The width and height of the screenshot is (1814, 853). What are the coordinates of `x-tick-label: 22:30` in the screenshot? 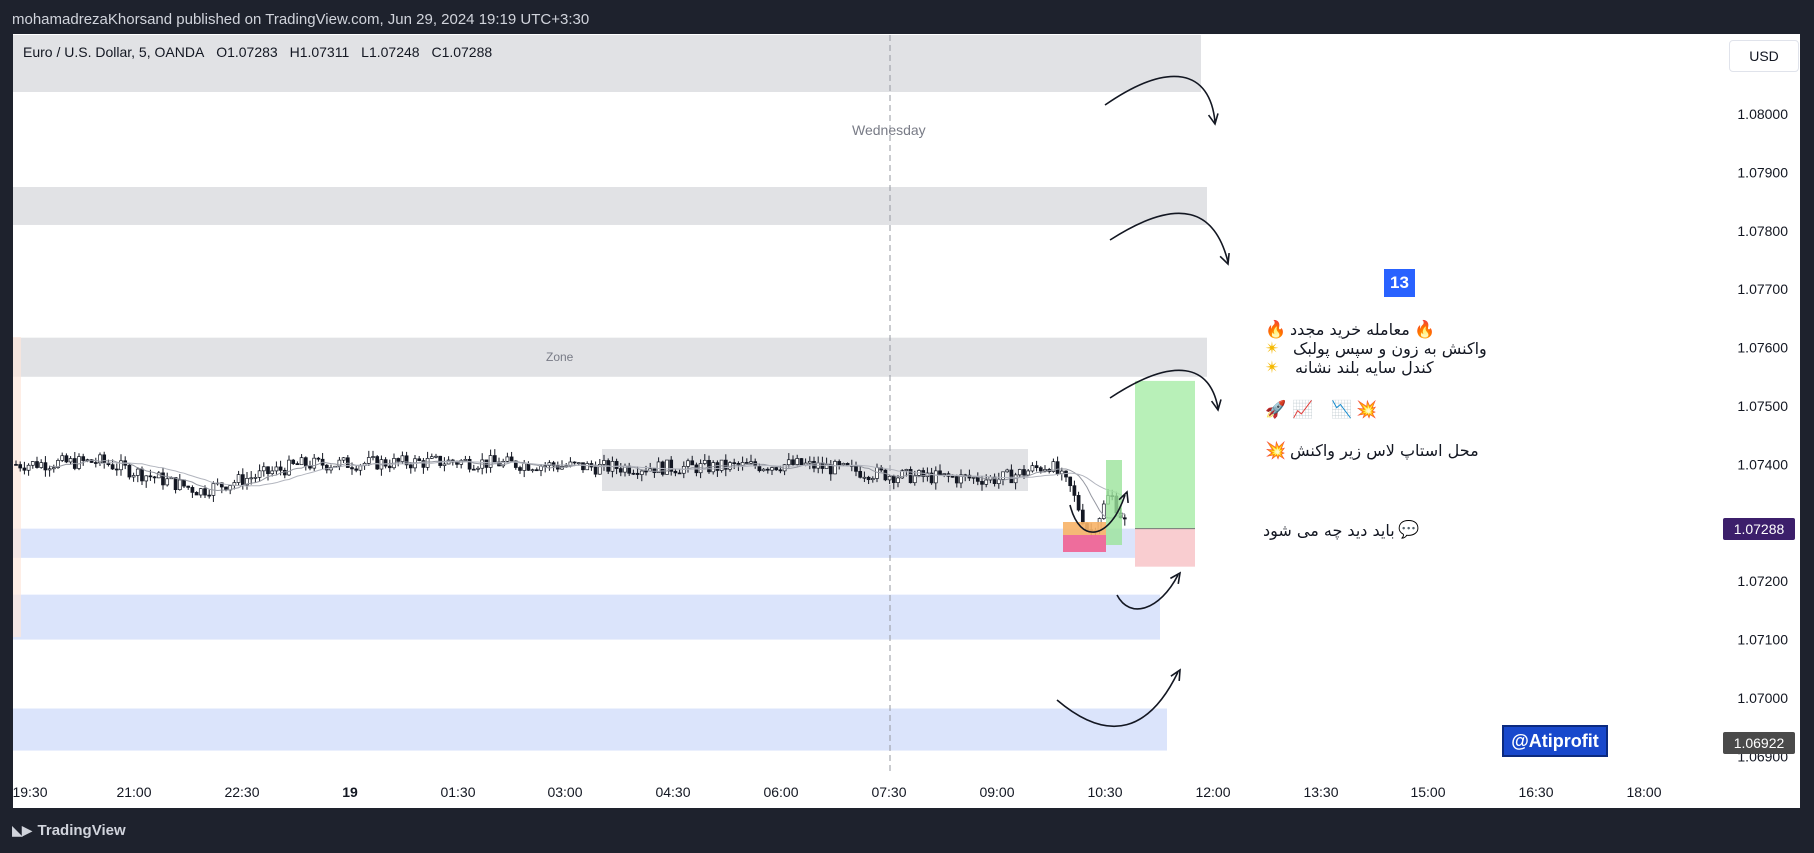 It's located at (241, 792).